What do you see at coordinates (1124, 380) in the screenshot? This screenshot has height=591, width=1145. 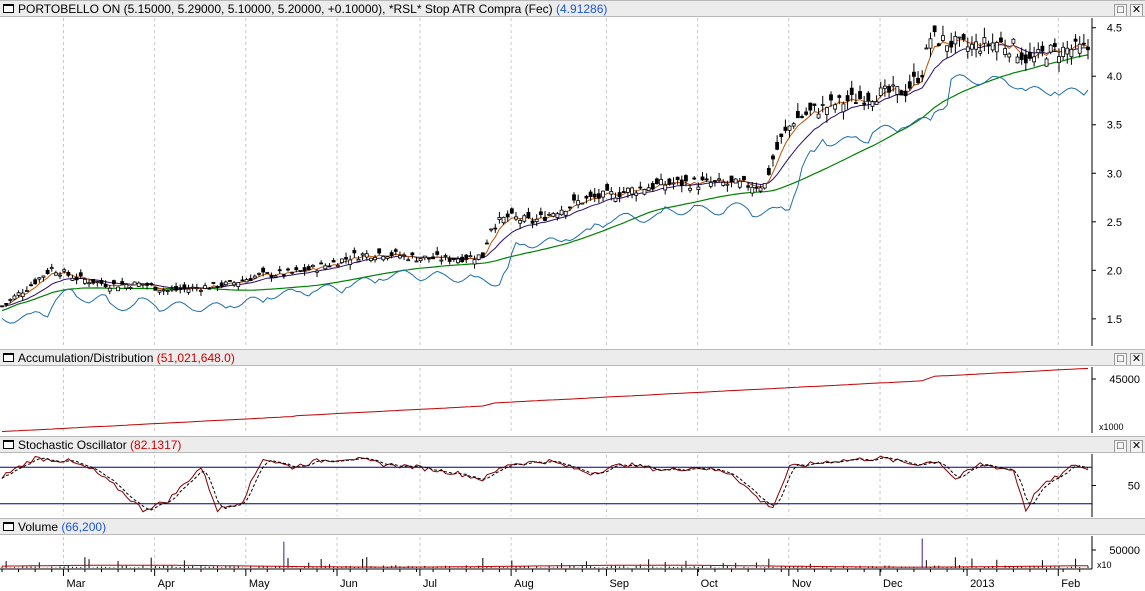 I see `y-tick-label: 45000` at bounding box center [1124, 380].